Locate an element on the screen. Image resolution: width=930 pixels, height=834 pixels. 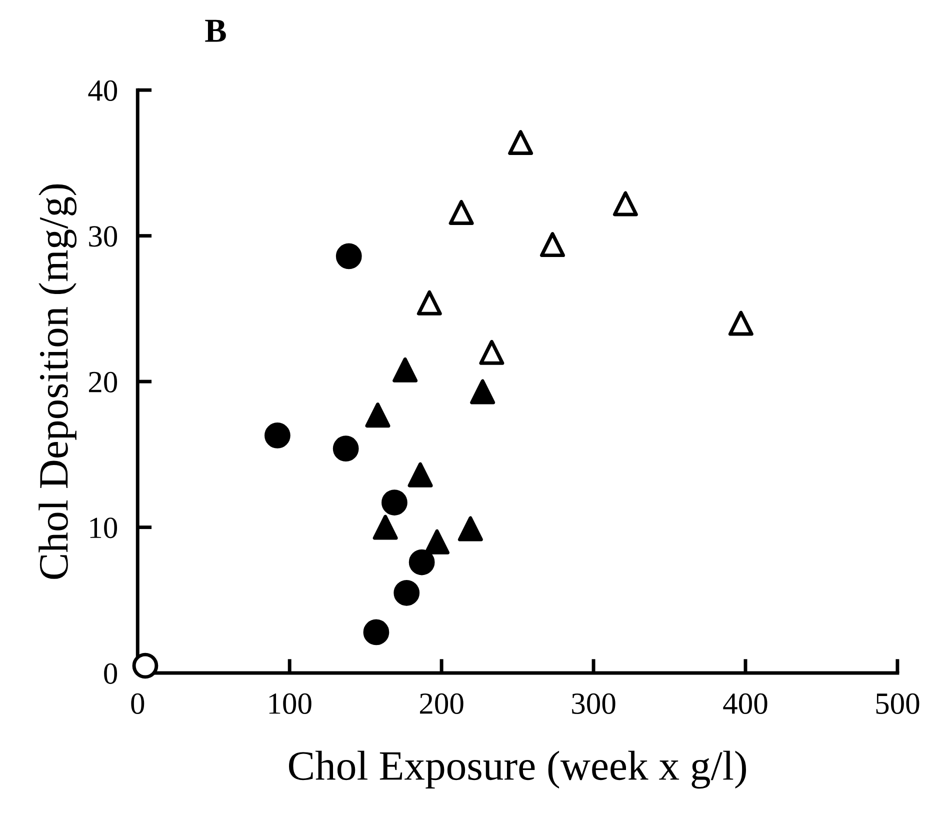
x-tick-label: 400 is located at coordinates (745, 703).